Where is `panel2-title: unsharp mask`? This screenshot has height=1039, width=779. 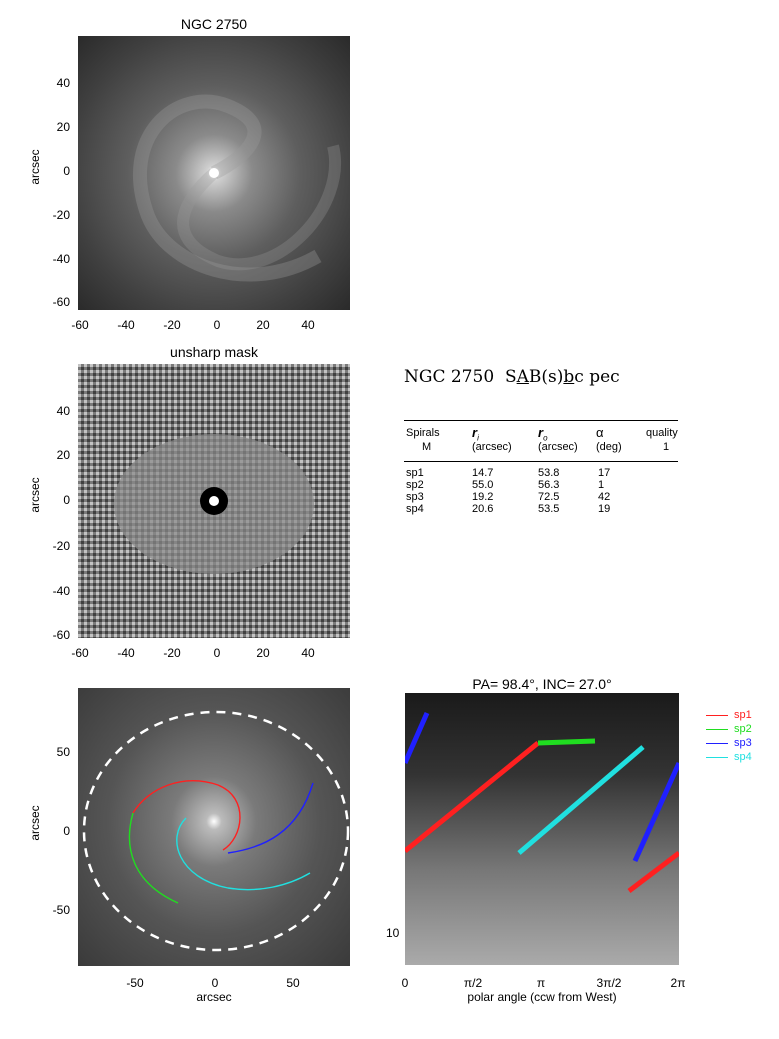 panel2-title: unsharp mask is located at coordinates (214, 352).